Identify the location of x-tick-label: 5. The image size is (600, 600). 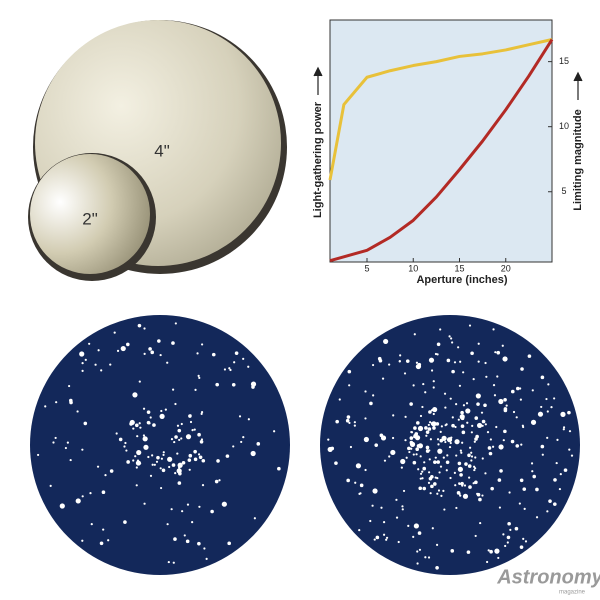
(366, 268).